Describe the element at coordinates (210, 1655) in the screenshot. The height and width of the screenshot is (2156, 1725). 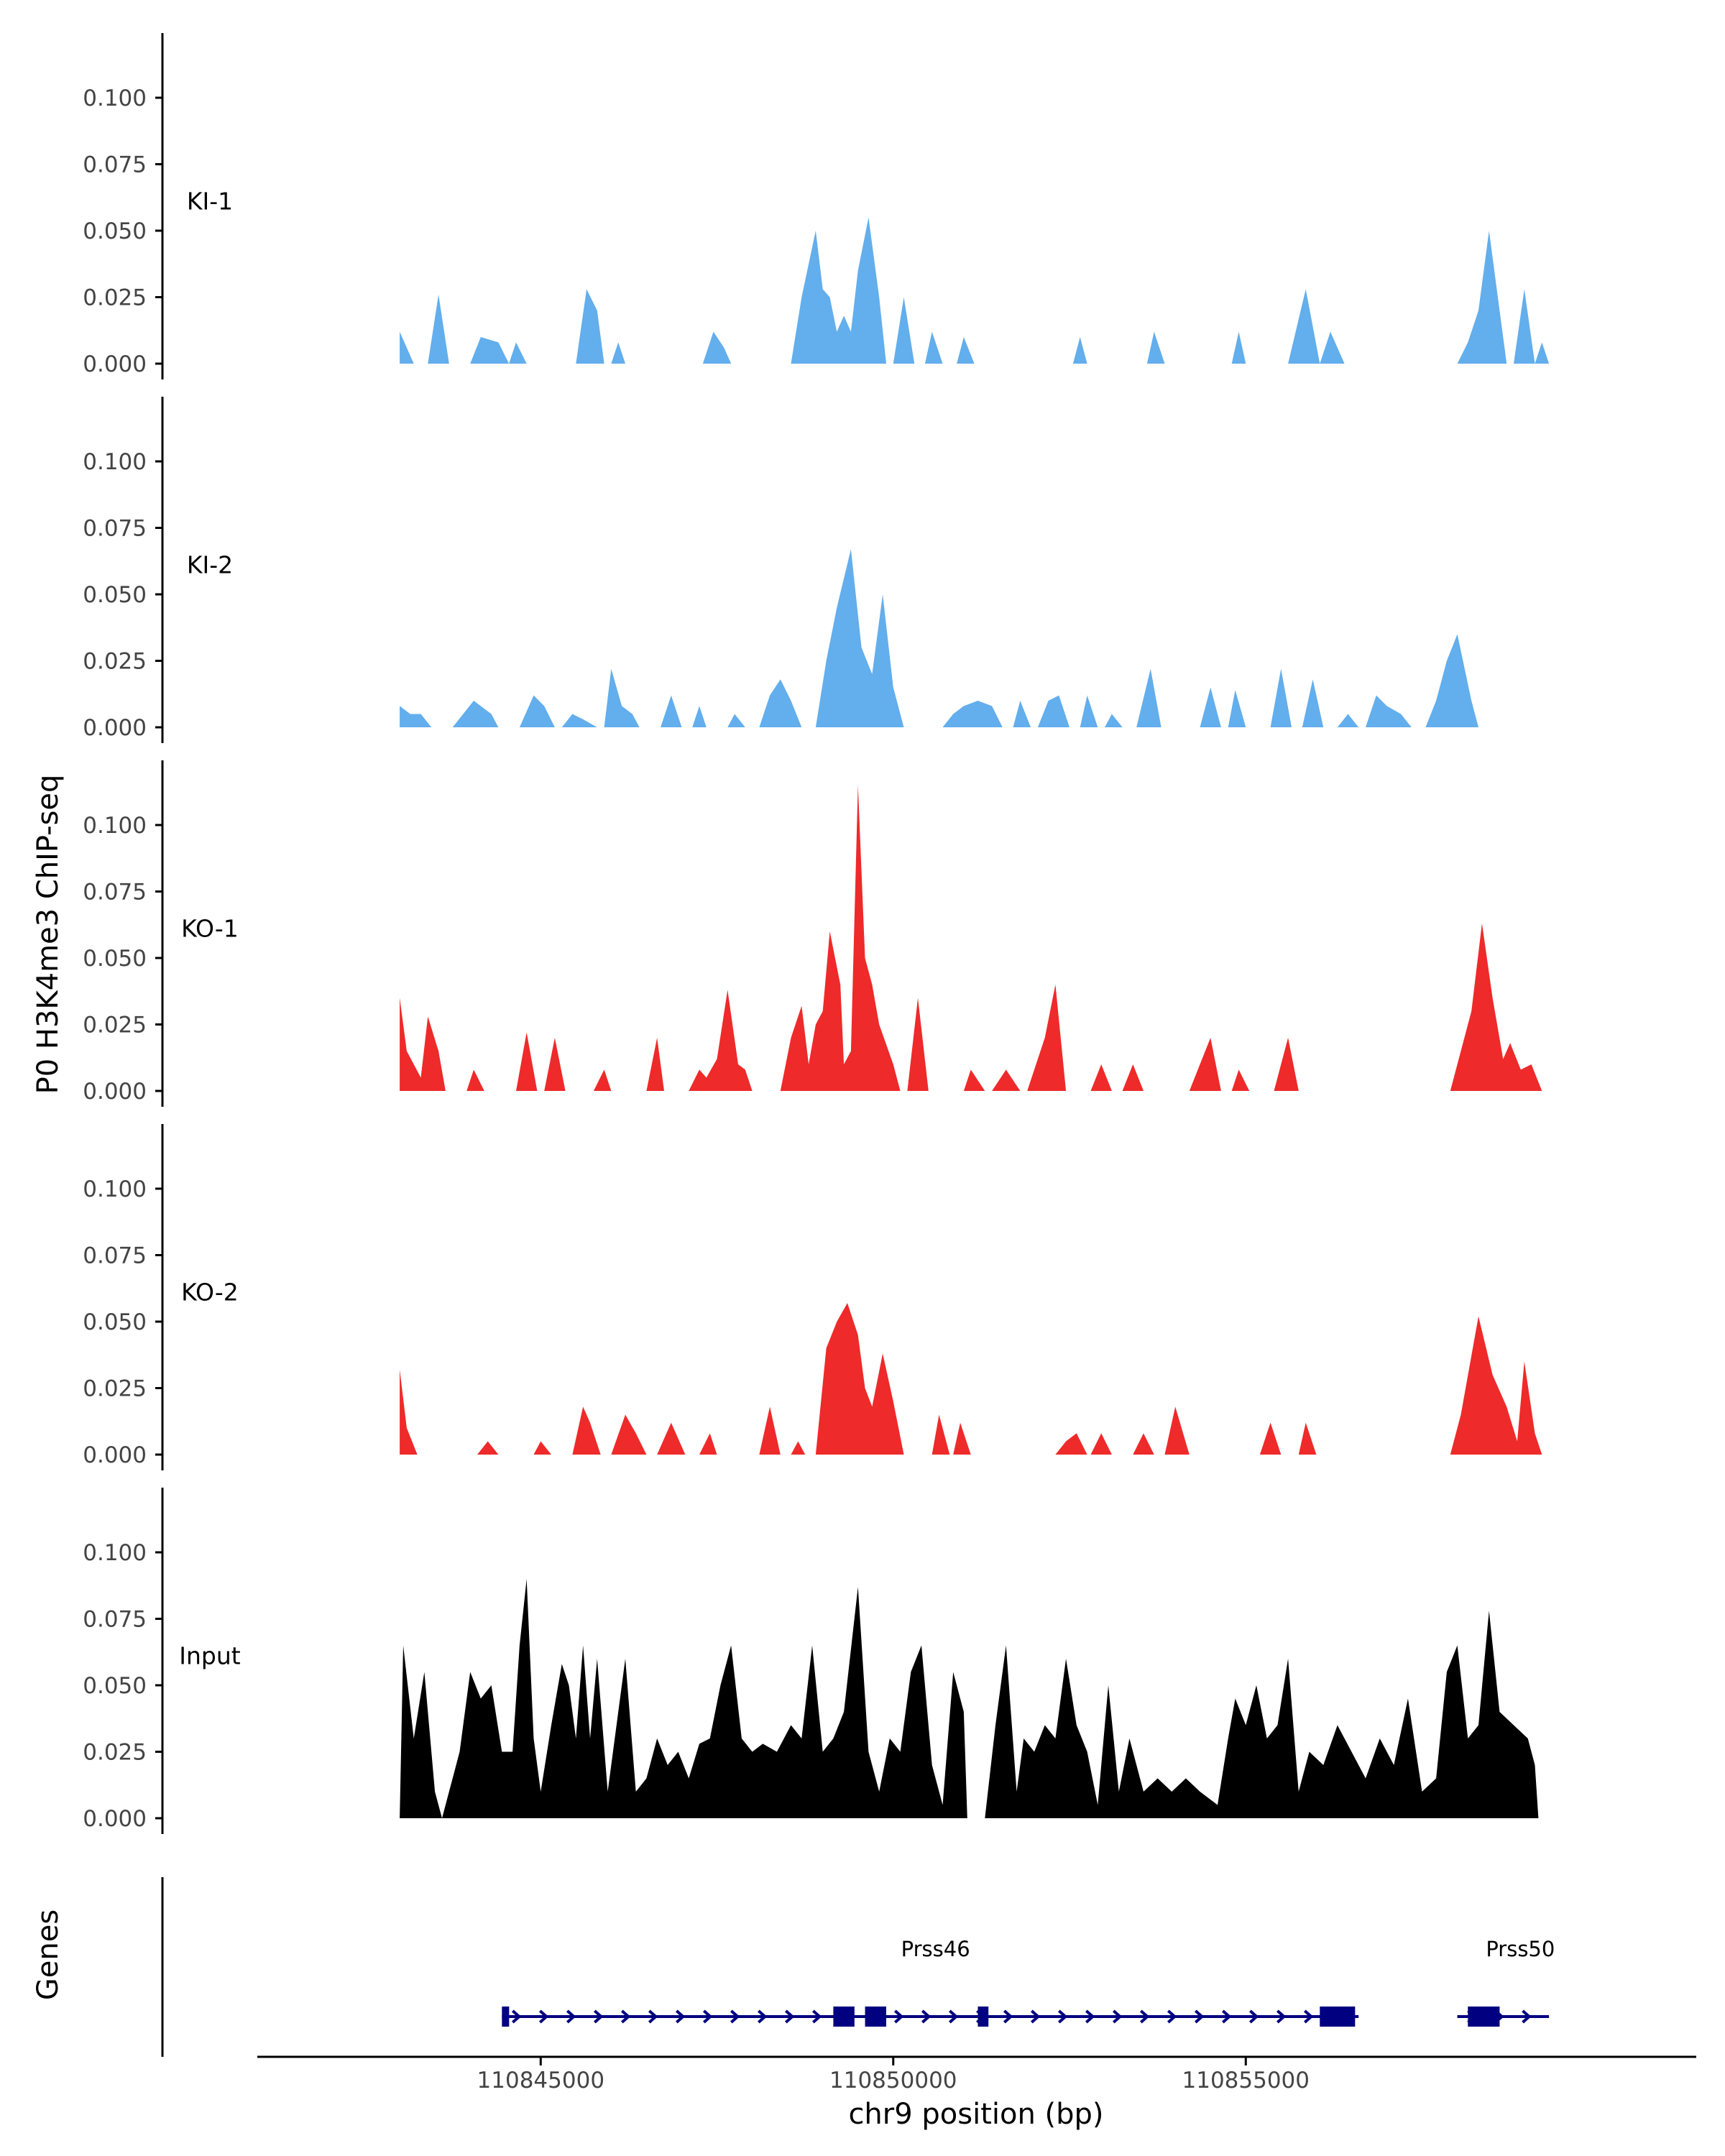
I see `track-label: Input` at that location.